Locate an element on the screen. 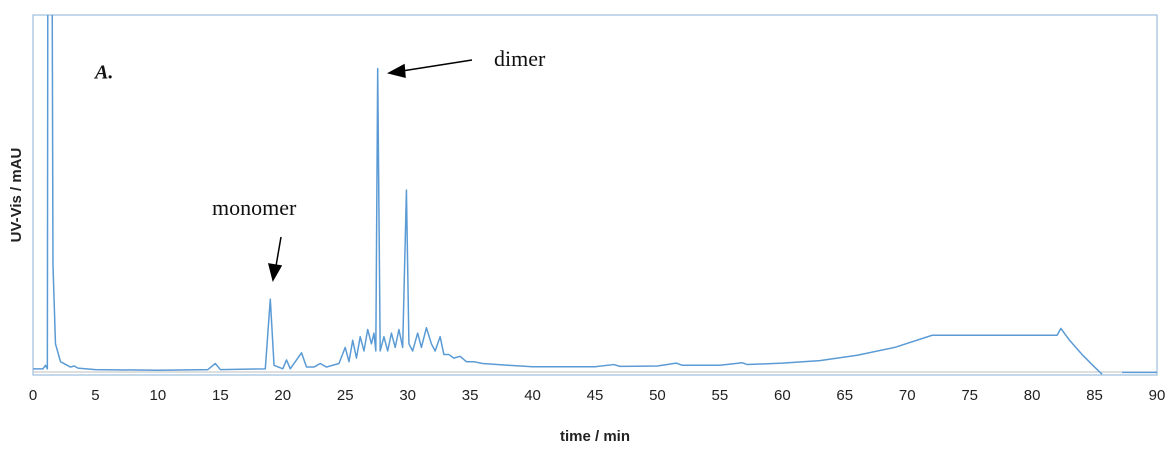  x-tick-label: 65 is located at coordinates (844, 395).